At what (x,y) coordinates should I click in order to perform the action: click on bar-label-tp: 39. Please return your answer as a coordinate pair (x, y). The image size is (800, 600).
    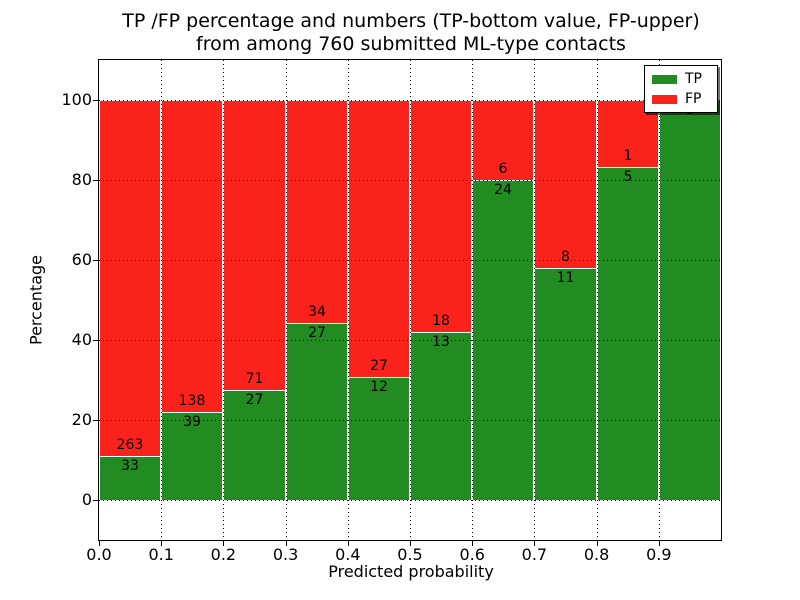
    Looking at the image, I should click on (192, 422).